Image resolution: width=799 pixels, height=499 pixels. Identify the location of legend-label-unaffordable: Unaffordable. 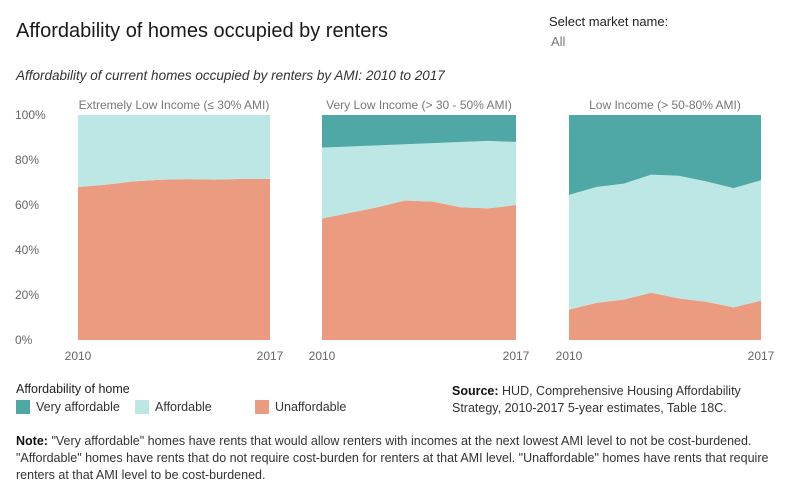
(311, 407).